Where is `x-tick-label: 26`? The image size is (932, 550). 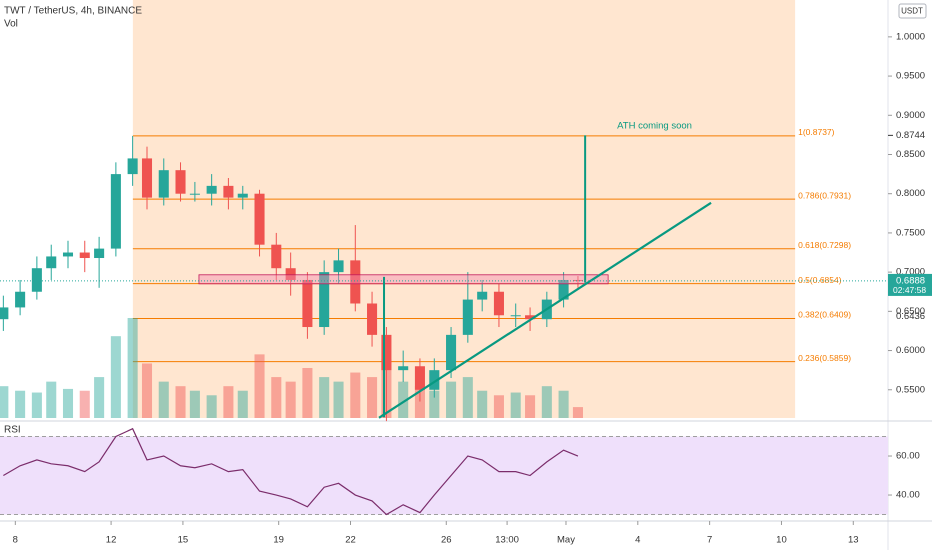 x-tick-label: 26 is located at coordinates (446, 540).